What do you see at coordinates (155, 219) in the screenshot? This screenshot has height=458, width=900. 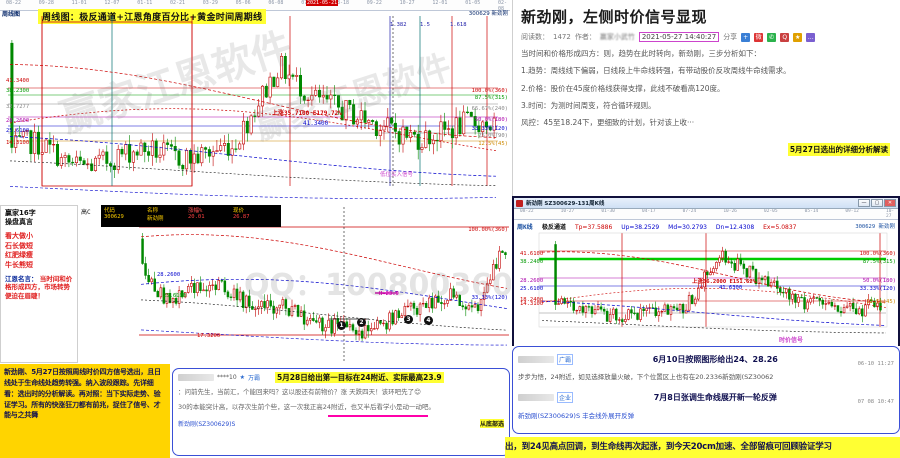 I see `quote-name: 新劲刚` at bounding box center [155, 219].